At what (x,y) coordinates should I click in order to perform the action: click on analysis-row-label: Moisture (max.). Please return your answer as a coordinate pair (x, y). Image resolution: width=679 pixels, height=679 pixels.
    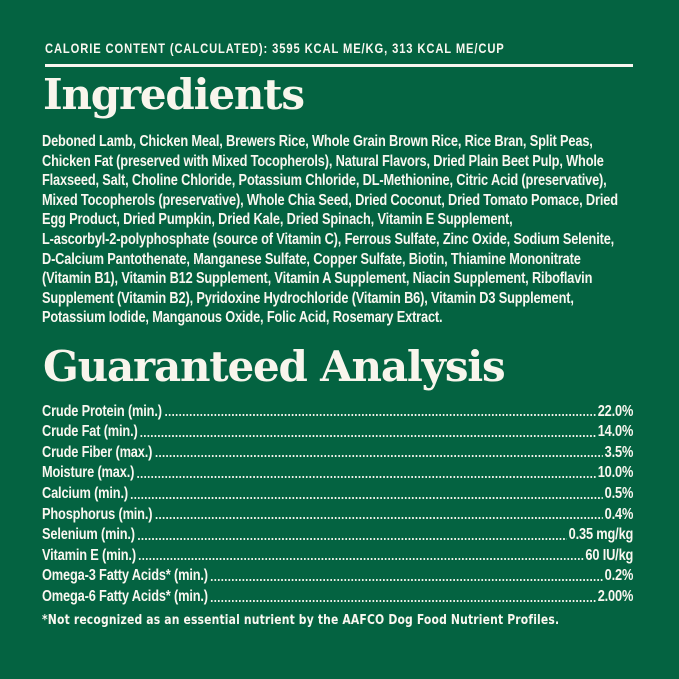
    Looking at the image, I should click on (88, 473).